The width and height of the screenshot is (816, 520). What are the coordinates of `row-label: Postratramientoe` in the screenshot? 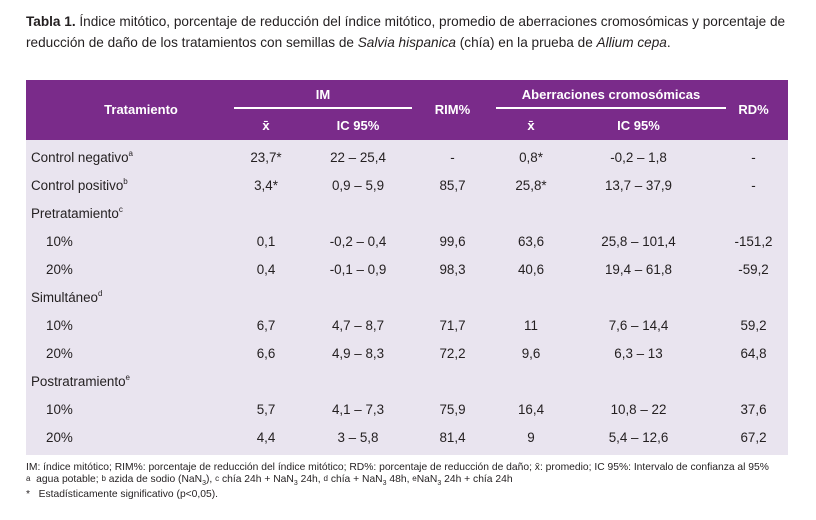 It's located at (80, 381).